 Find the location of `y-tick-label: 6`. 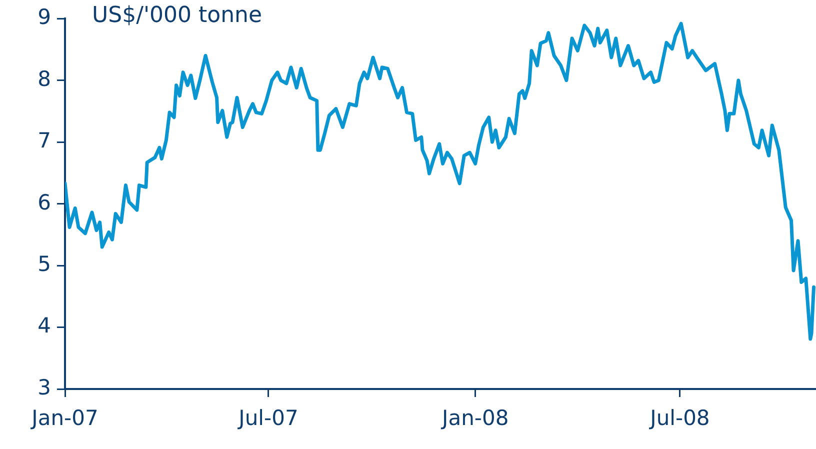

y-tick-label: 6 is located at coordinates (44, 202).